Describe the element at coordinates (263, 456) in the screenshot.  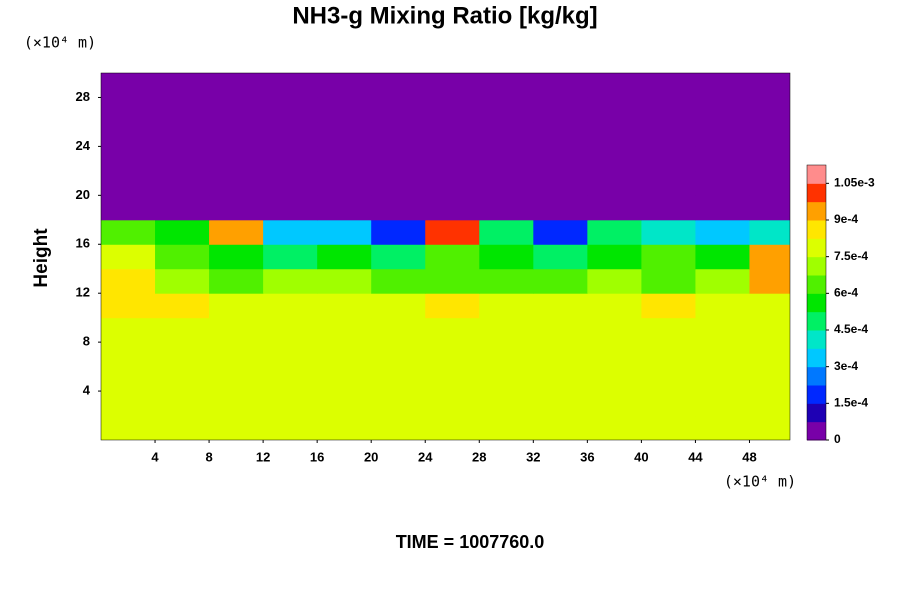
I see `x-tick-label: 12` at that location.